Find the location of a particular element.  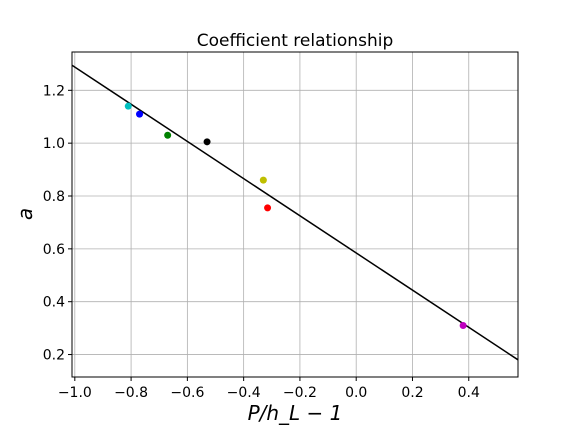

y-tick-label: 0.2 is located at coordinates (54, 356).